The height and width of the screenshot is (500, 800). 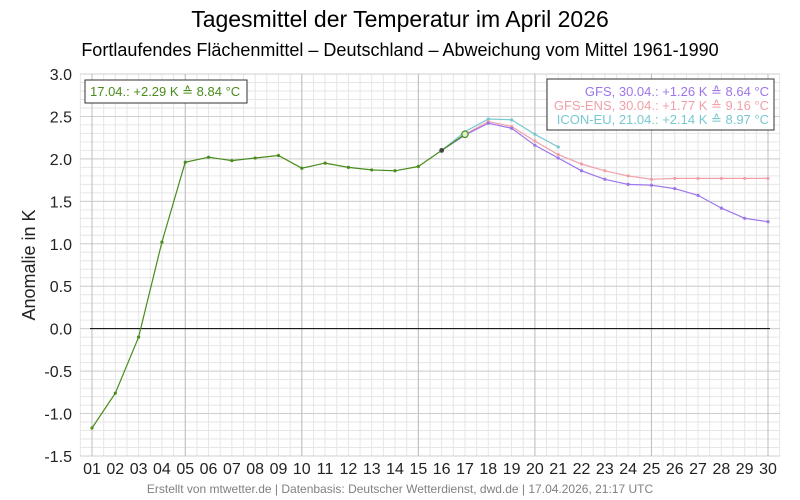 I want to click on x-tick-label: 18, so click(x=488, y=469).